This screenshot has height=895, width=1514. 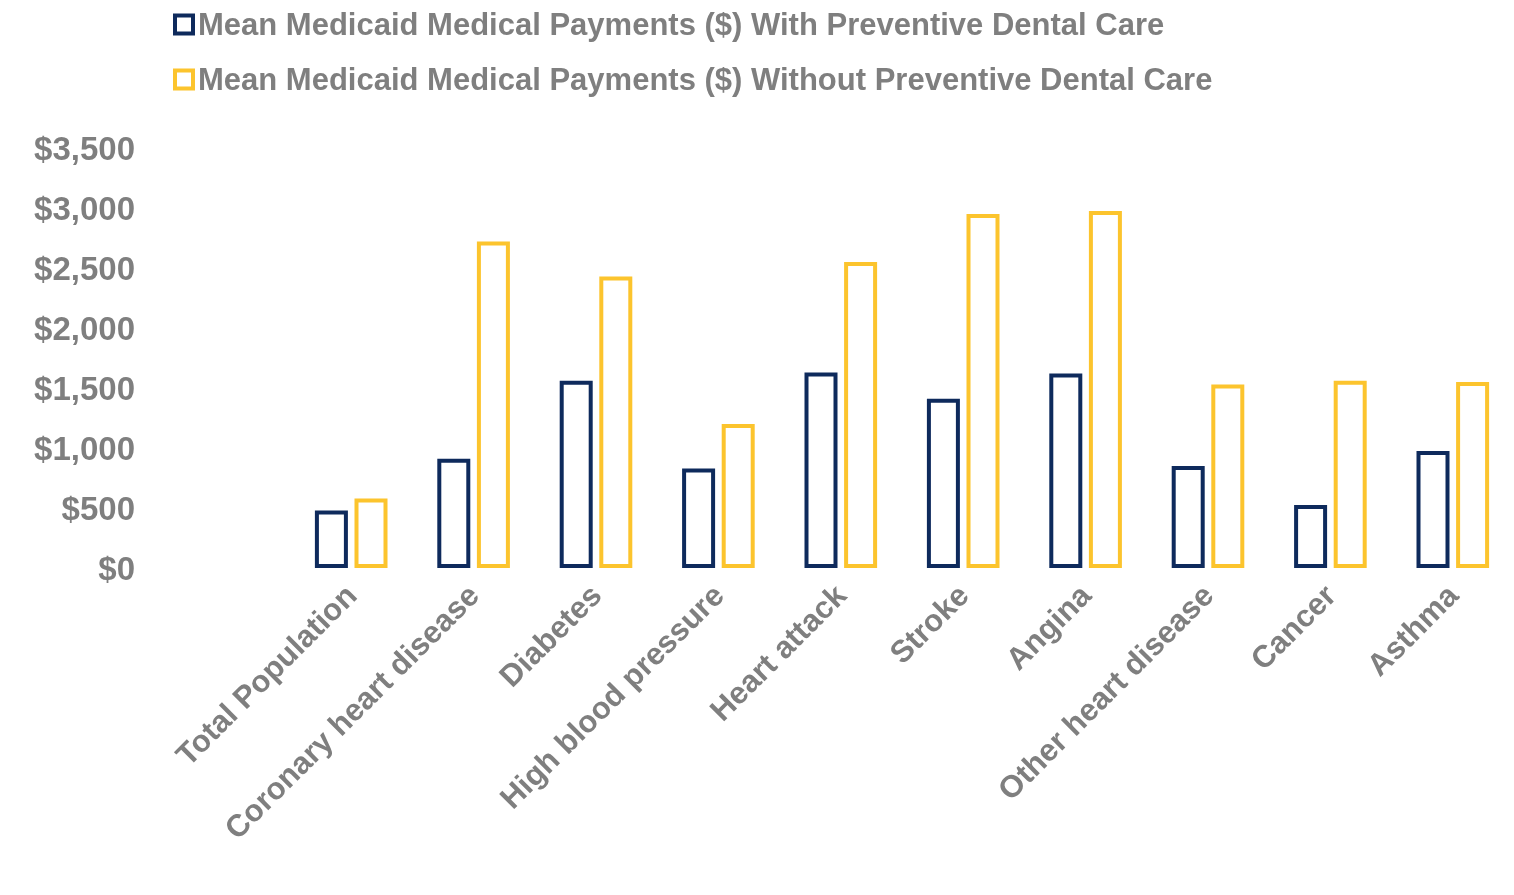 What do you see at coordinates (681, 24) in the screenshot?
I see `legend-label: Mean Medicaid Medical Payments ($) With Preventive Dental Care` at bounding box center [681, 24].